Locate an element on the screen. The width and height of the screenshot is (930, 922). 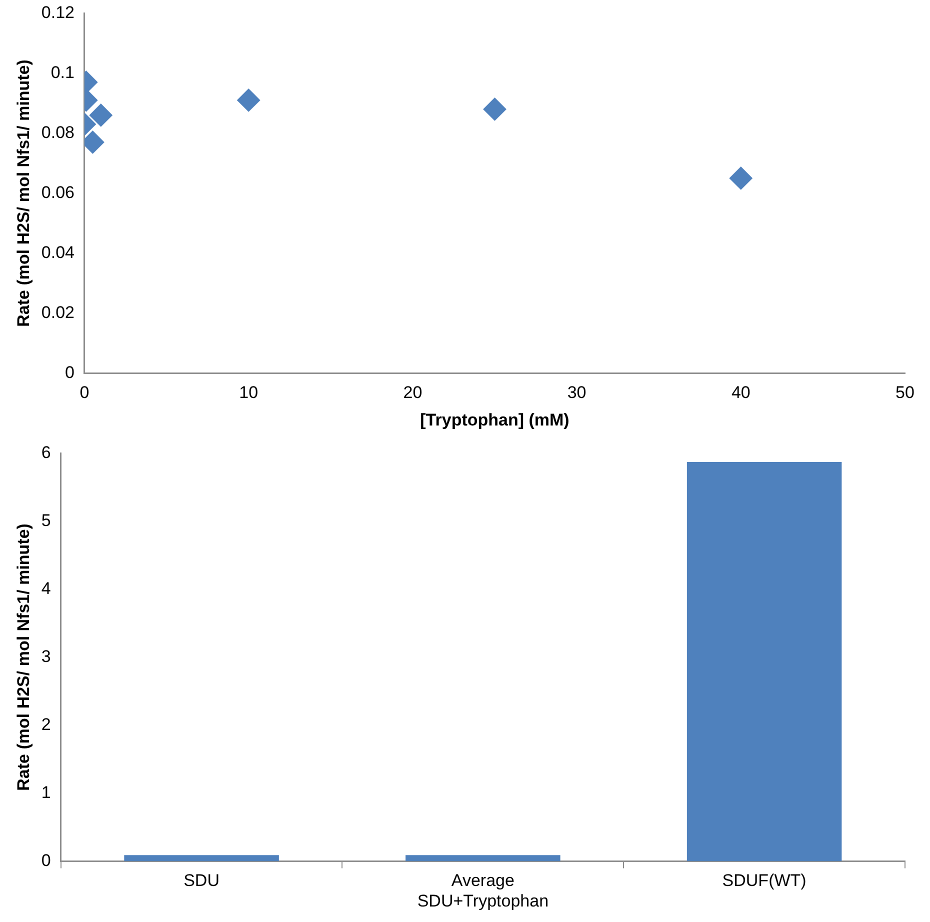
x-tick-label: SDU is located at coordinates (202, 880).